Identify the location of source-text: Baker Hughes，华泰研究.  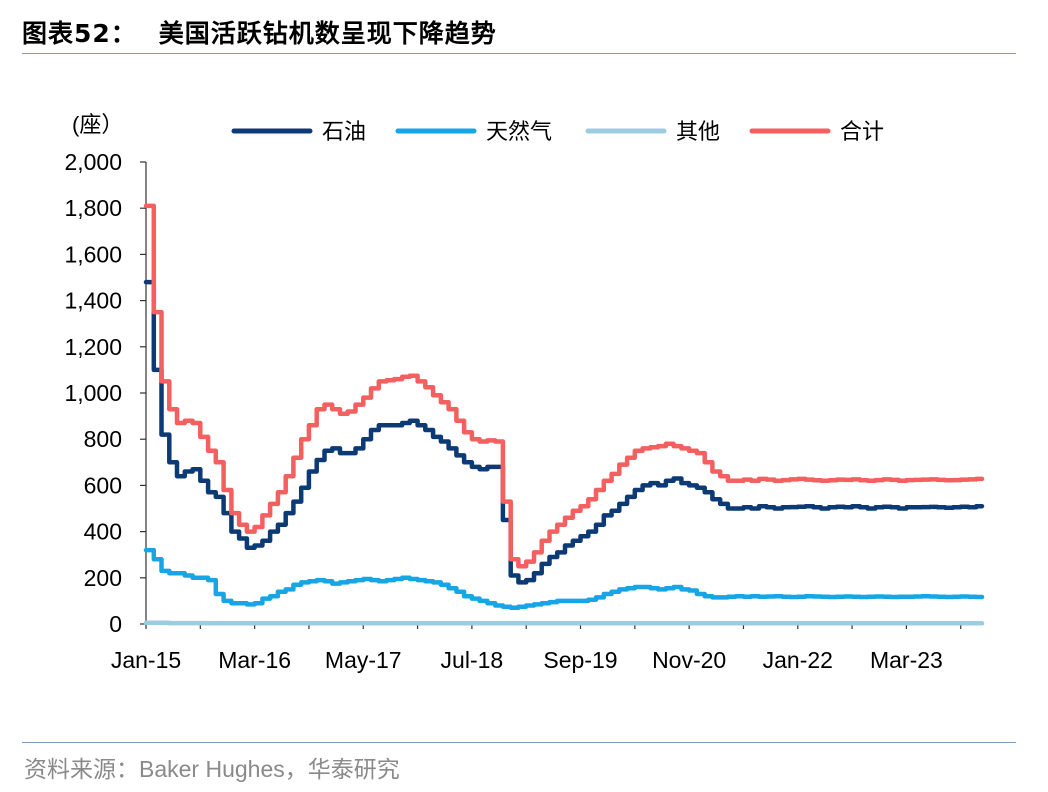
(269, 769).